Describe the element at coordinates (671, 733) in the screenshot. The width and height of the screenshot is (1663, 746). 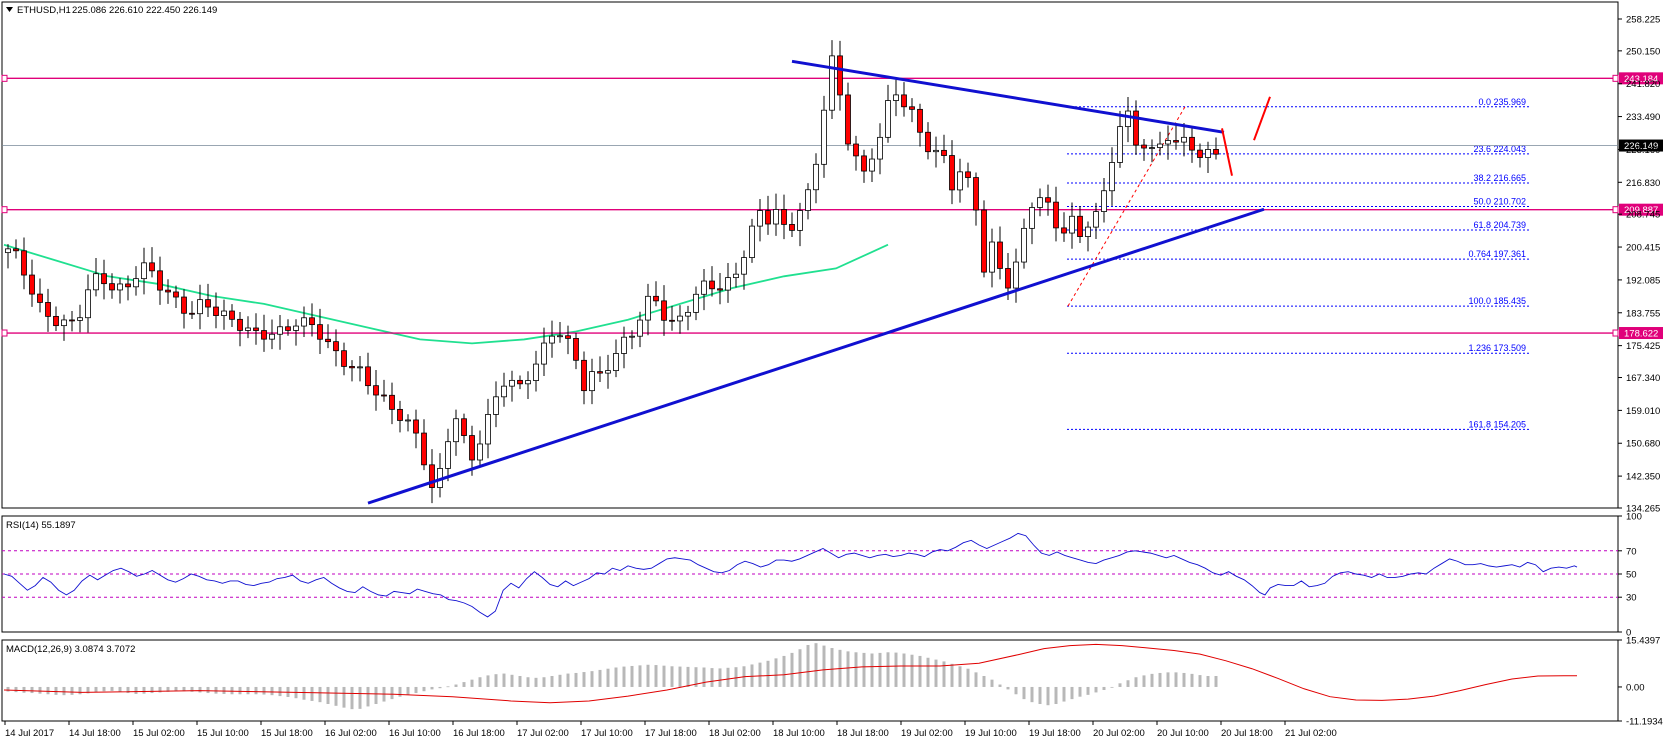
I see `time-tick-label: 17 Jul 18:00` at that location.